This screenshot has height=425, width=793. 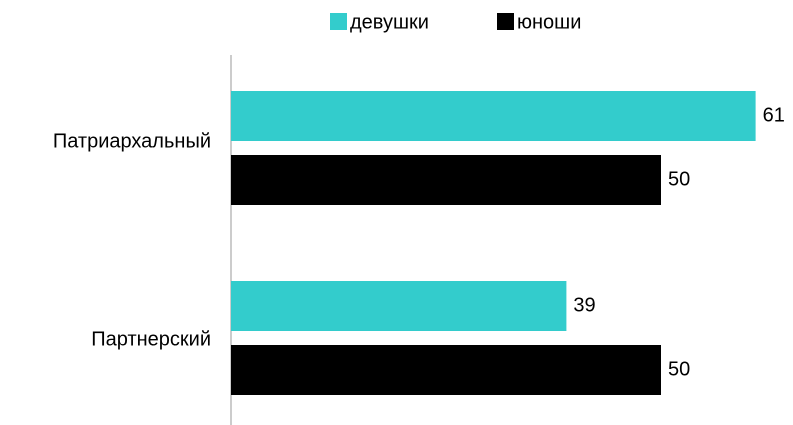 What do you see at coordinates (549, 22) in the screenshot?
I see `legend-label: юноши` at bounding box center [549, 22].